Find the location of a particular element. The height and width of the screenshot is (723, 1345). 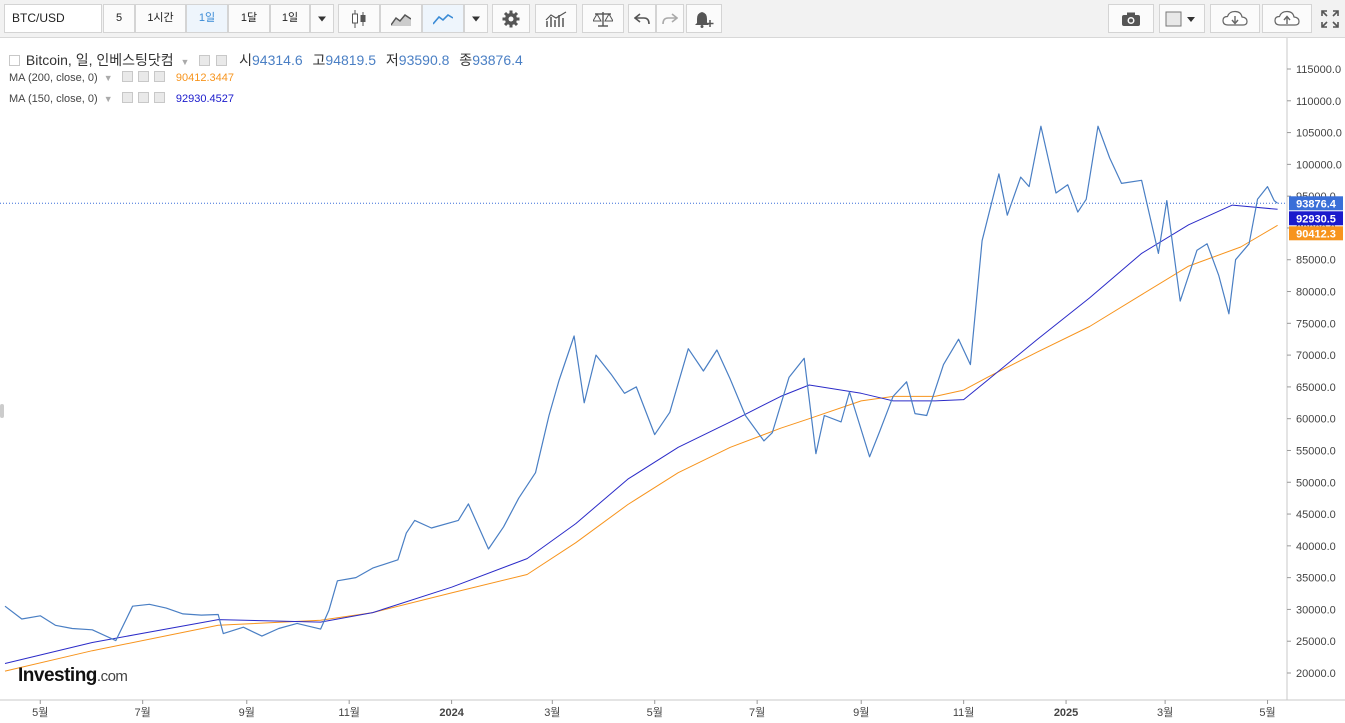

interval-button-5: 5 is located at coordinates (119, 18).